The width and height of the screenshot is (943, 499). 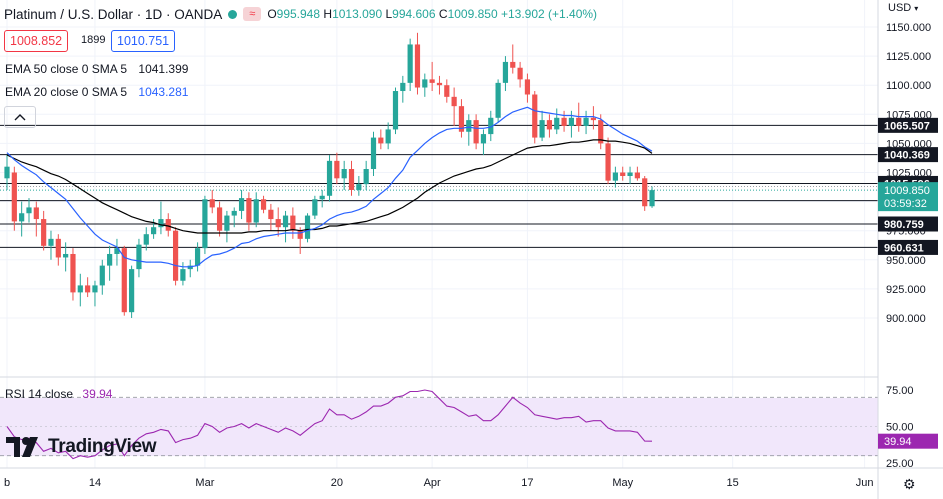 I want to click on rsi-value-label: 39.94, so click(x=898, y=442).